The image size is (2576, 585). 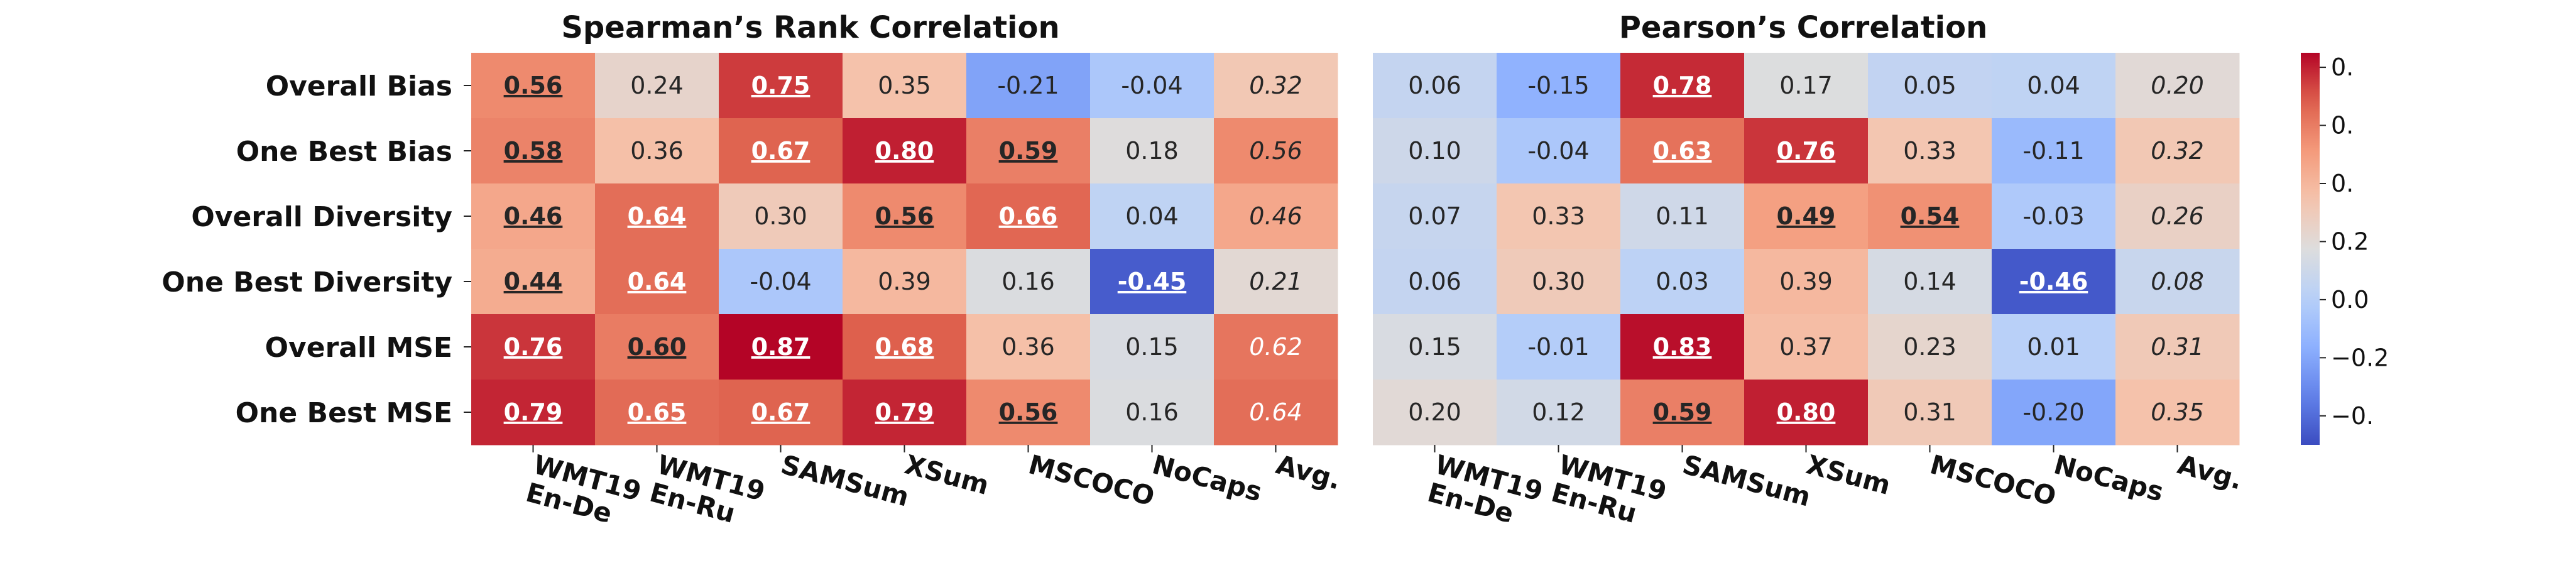 I want to click on cell-value: 0.44, so click(x=533, y=281).